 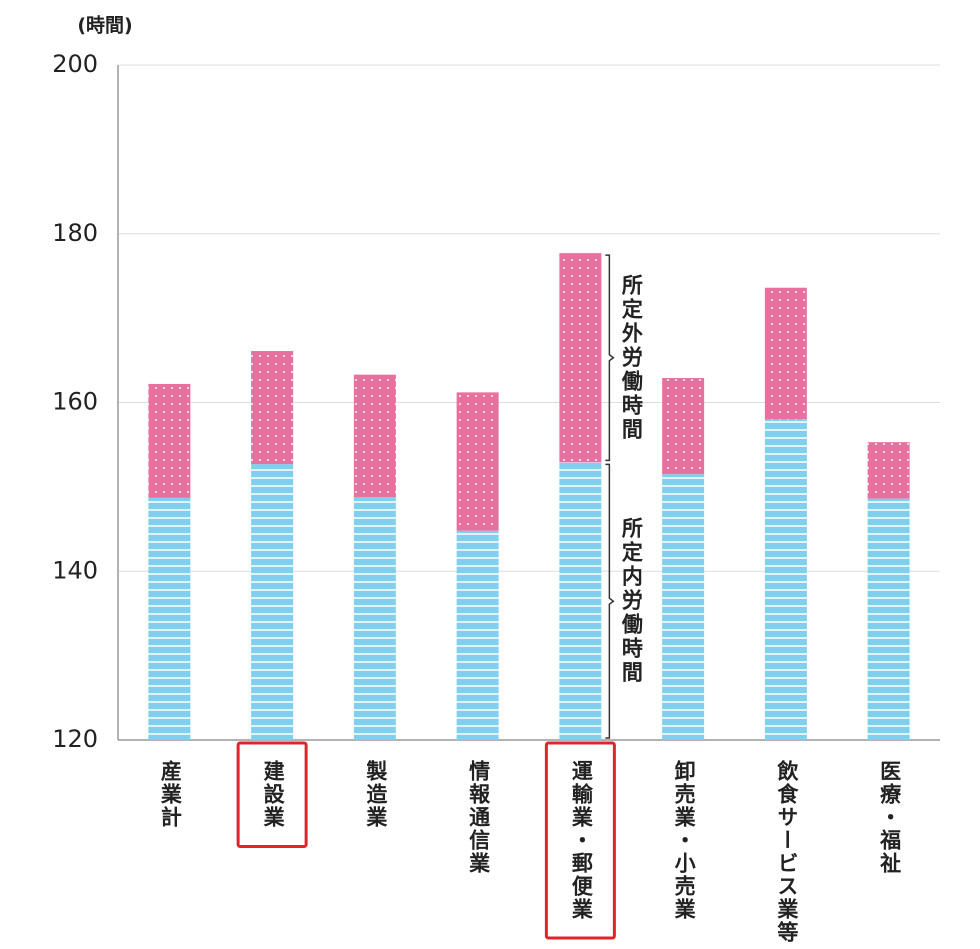 What do you see at coordinates (479, 817) in the screenshot?
I see `x-tick-label: 情報通信業` at bounding box center [479, 817].